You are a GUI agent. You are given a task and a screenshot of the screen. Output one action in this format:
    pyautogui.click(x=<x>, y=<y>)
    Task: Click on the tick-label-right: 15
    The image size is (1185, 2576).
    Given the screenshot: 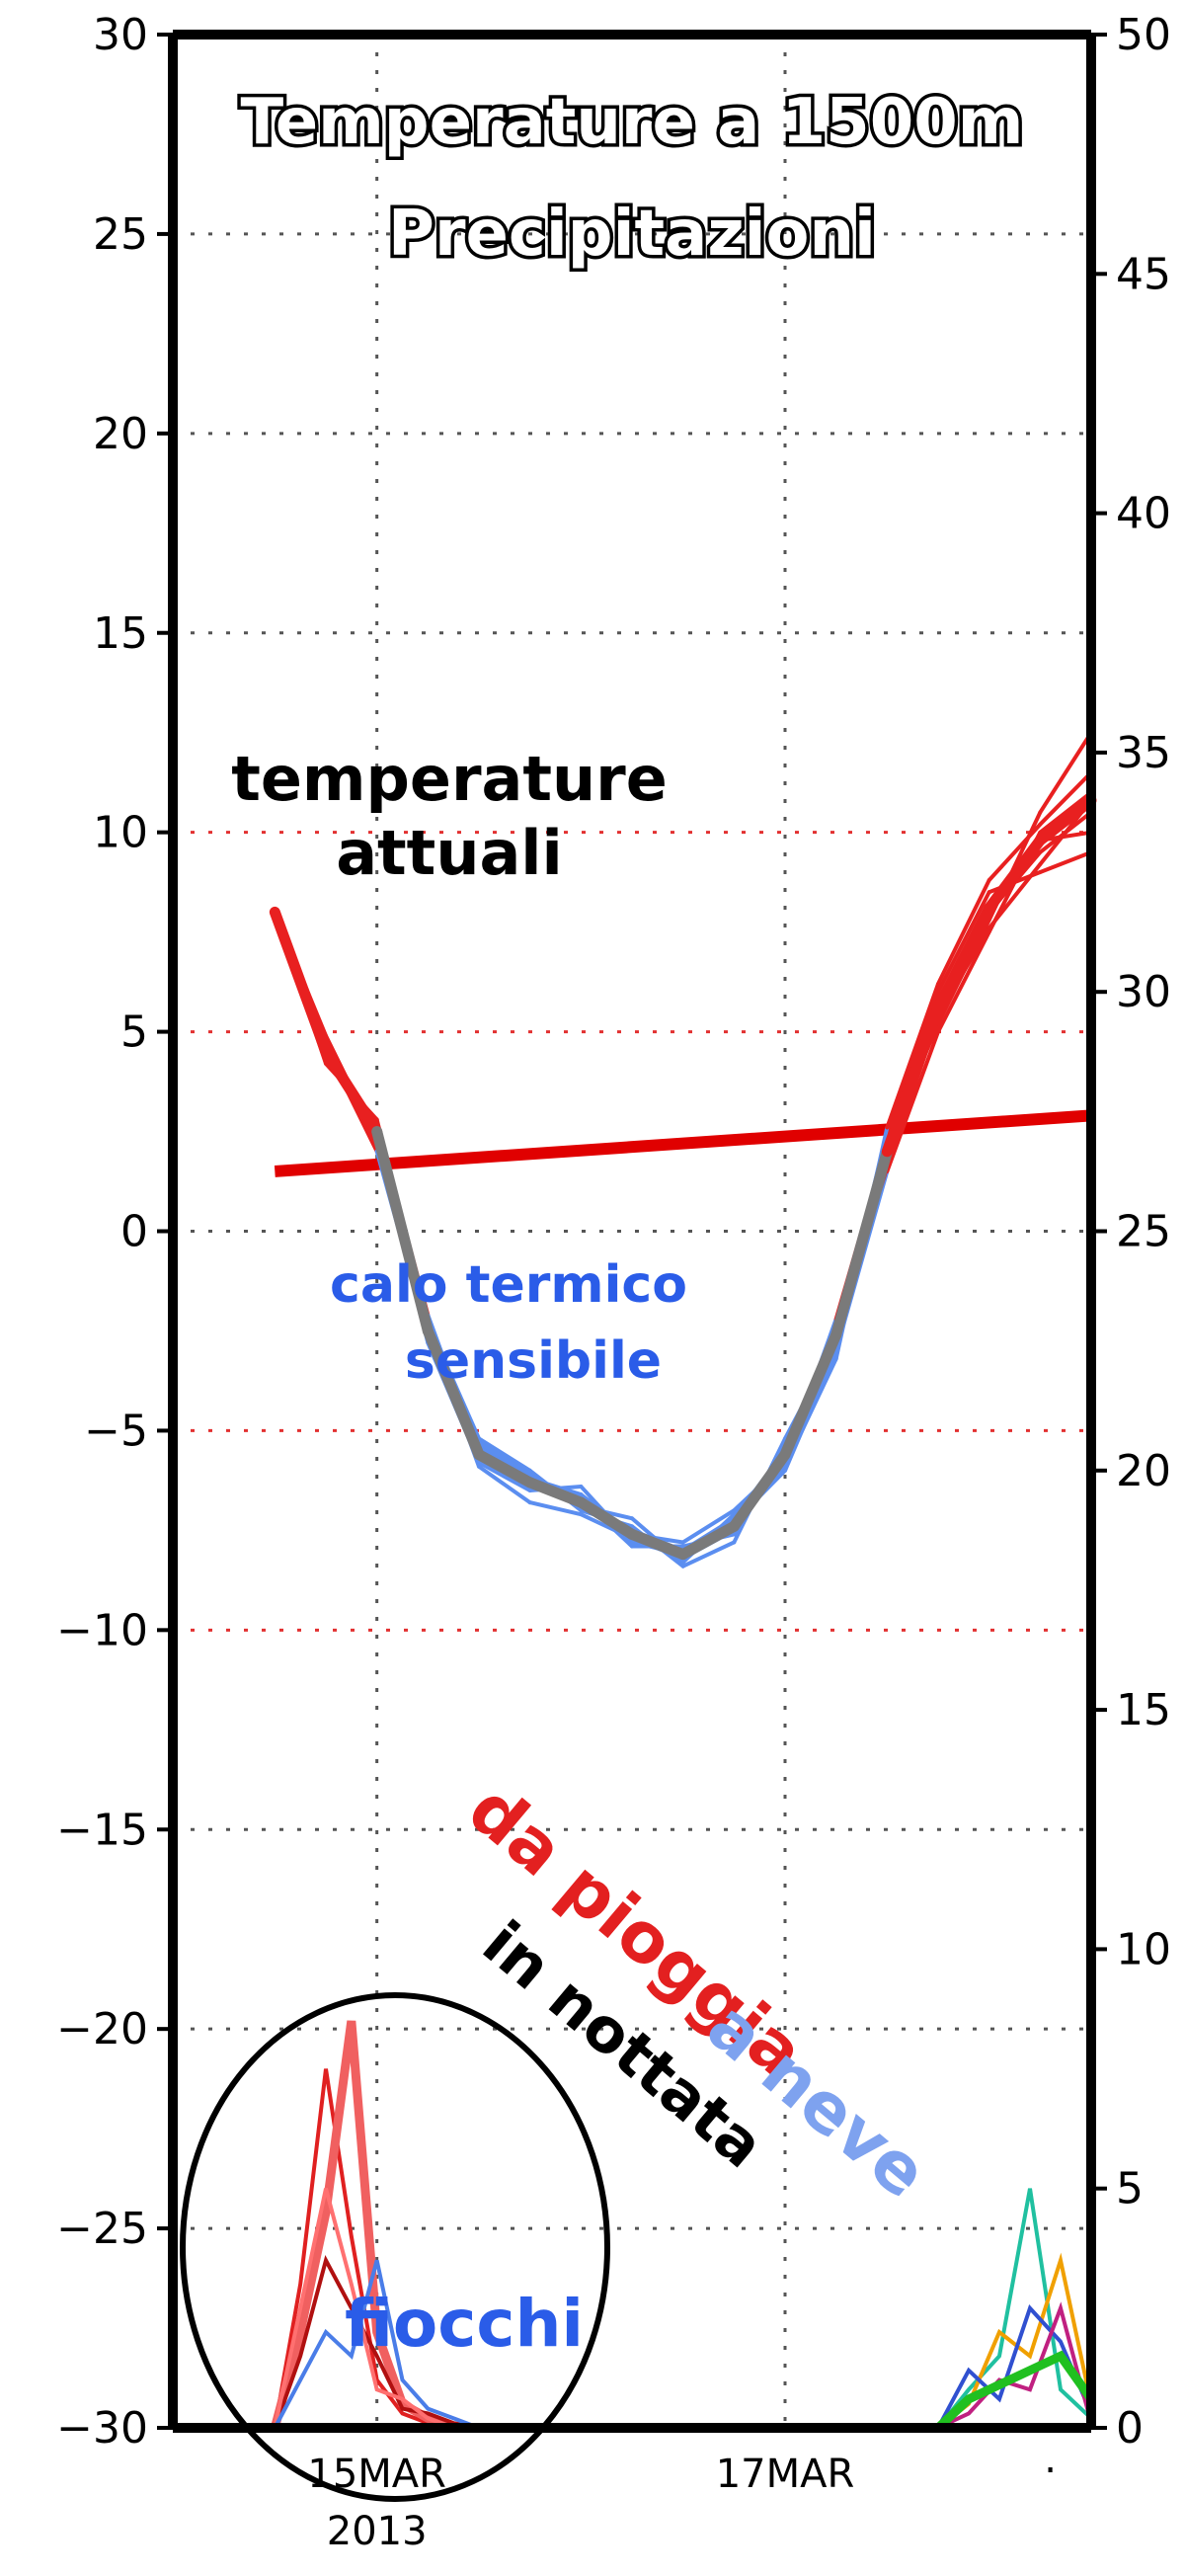 What is the action you would take?
    pyautogui.click(x=1143, y=1710)
    